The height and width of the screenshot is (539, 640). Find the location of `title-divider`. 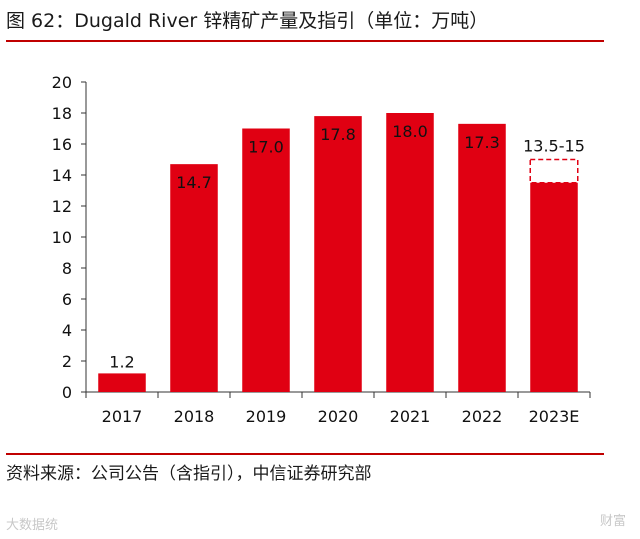

title-divider is located at coordinates (305, 41).